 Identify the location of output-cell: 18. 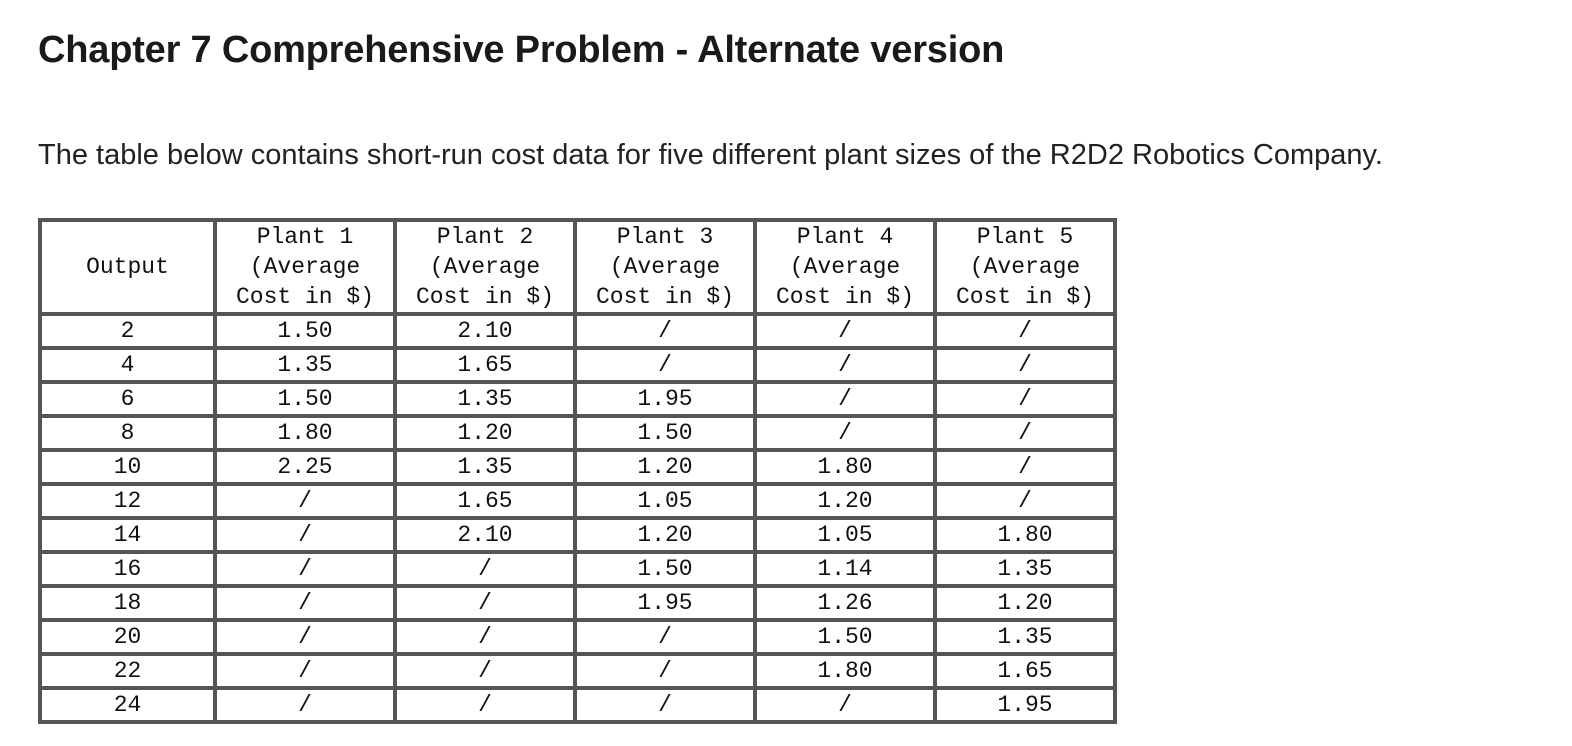
(127, 603).